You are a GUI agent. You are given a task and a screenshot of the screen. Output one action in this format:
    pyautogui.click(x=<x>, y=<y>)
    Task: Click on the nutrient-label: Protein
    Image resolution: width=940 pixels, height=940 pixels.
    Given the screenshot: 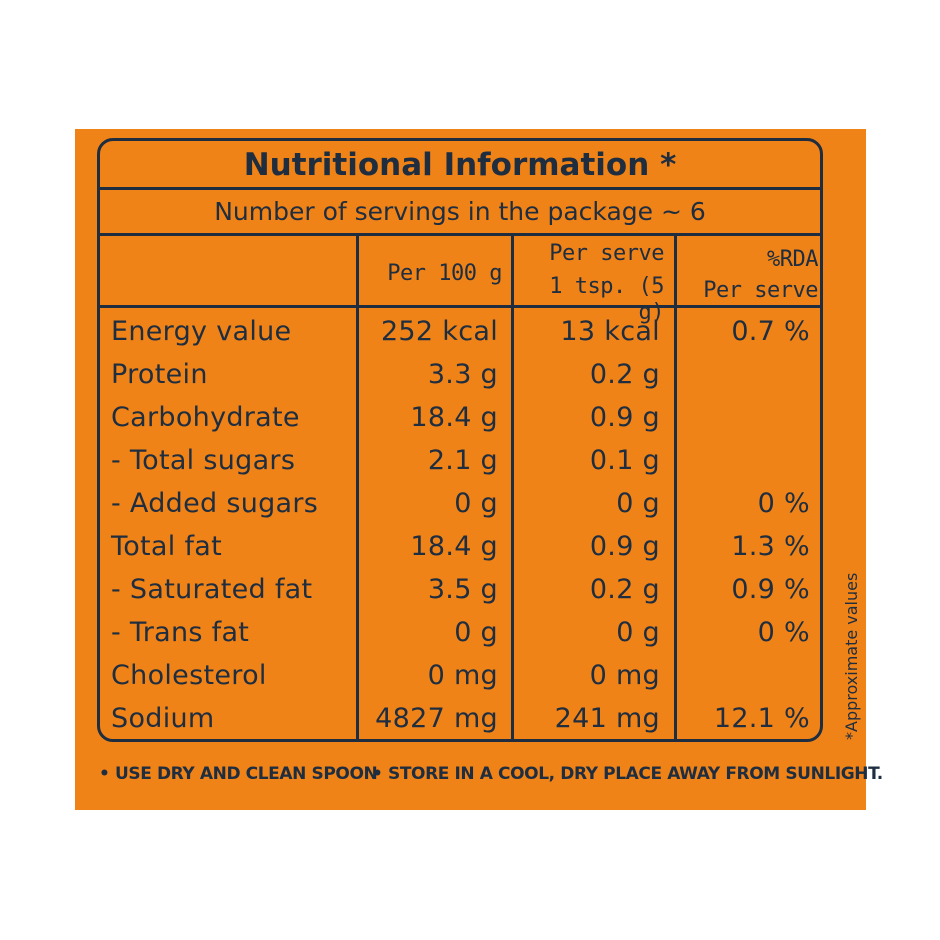 What is the action you would take?
    pyautogui.click(x=159, y=374)
    